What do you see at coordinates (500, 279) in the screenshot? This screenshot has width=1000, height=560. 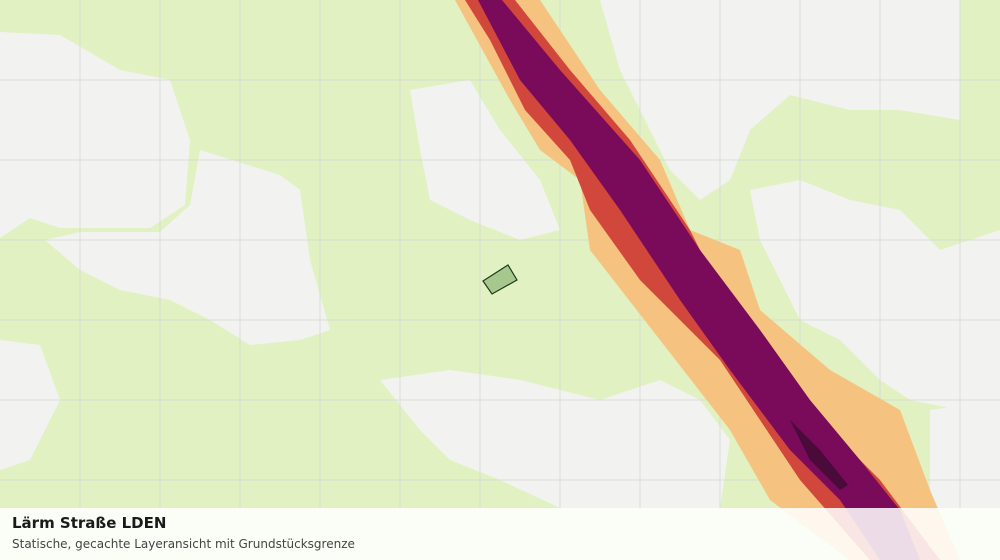 I see `parcel-boundary` at bounding box center [500, 279].